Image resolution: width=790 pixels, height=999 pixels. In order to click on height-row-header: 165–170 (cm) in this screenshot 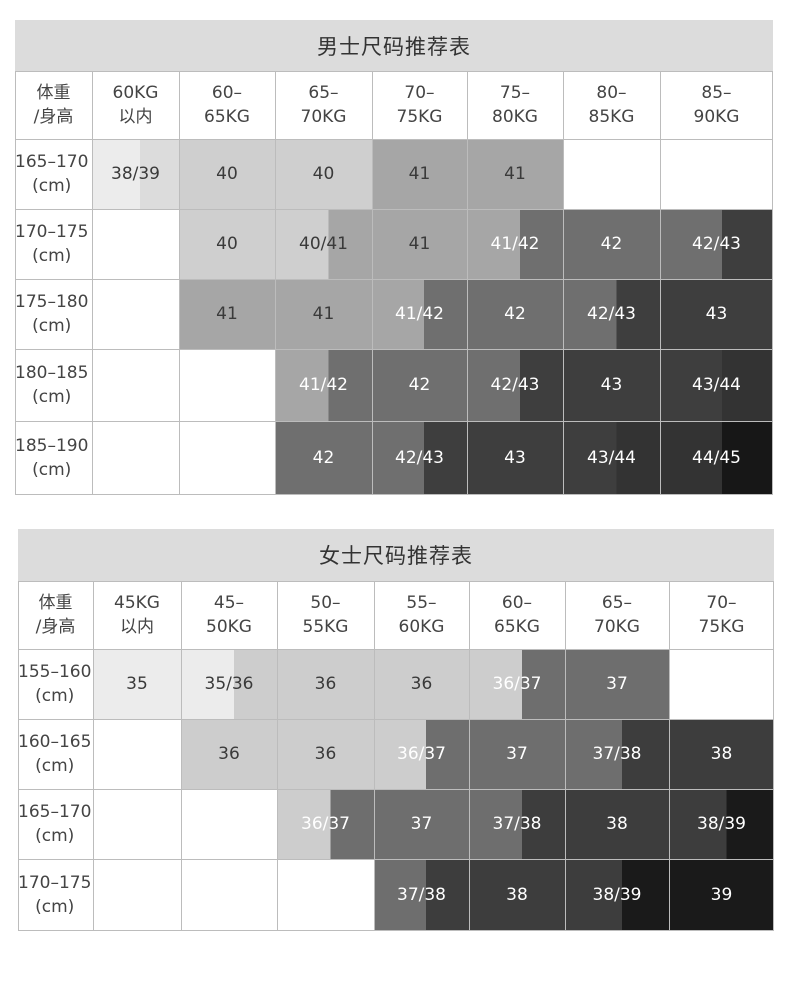, I will do `click(55, 824)`.